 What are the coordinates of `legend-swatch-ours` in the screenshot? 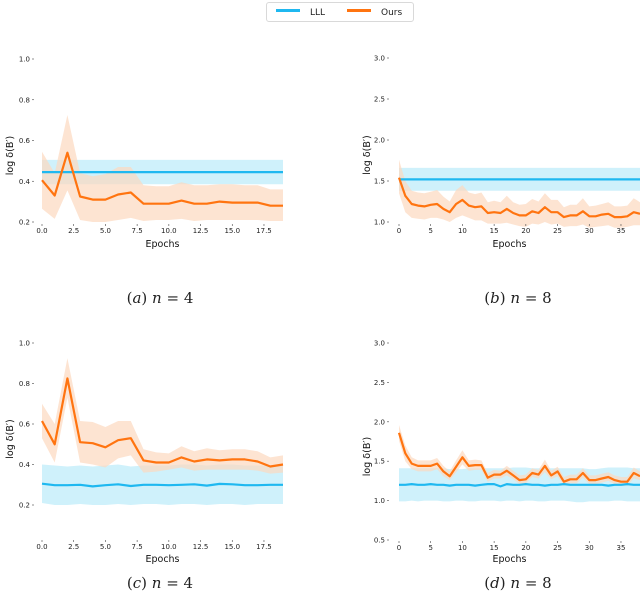 It's located at (359, 10).